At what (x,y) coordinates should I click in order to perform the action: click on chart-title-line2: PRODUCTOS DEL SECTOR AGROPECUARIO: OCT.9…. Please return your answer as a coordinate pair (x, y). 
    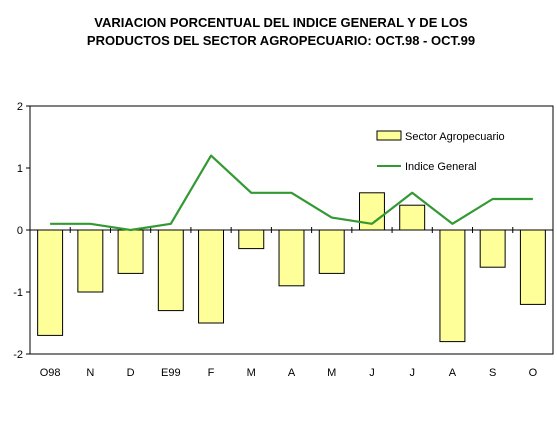
    Looking at the image, I should click on (281, 40).